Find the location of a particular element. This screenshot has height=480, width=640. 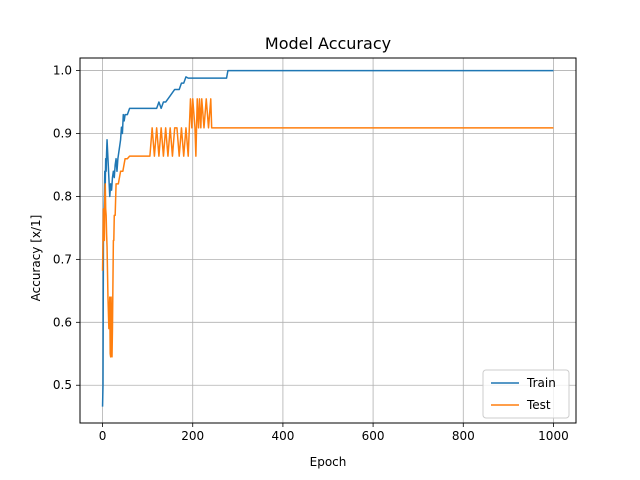

legend-label-test: Test is located at coordinates (538, 405).